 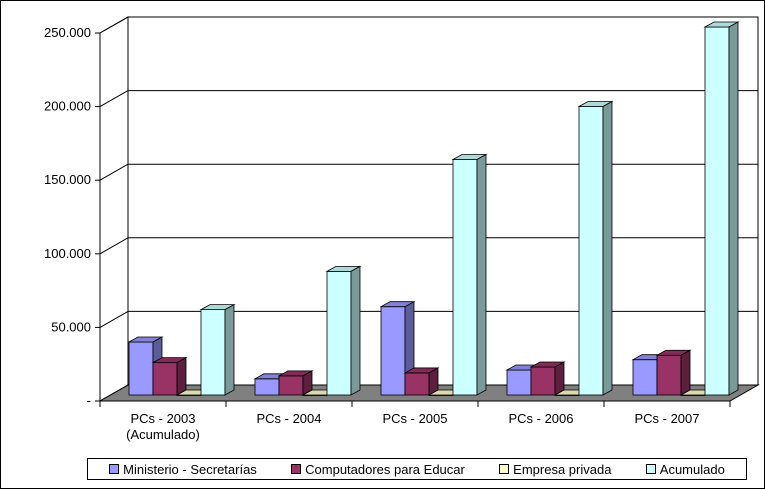 What do you see at coordinates (666, 418) in the screenshot?
I see `category-label: PCs - 2007` at bounding box center [666, 418].